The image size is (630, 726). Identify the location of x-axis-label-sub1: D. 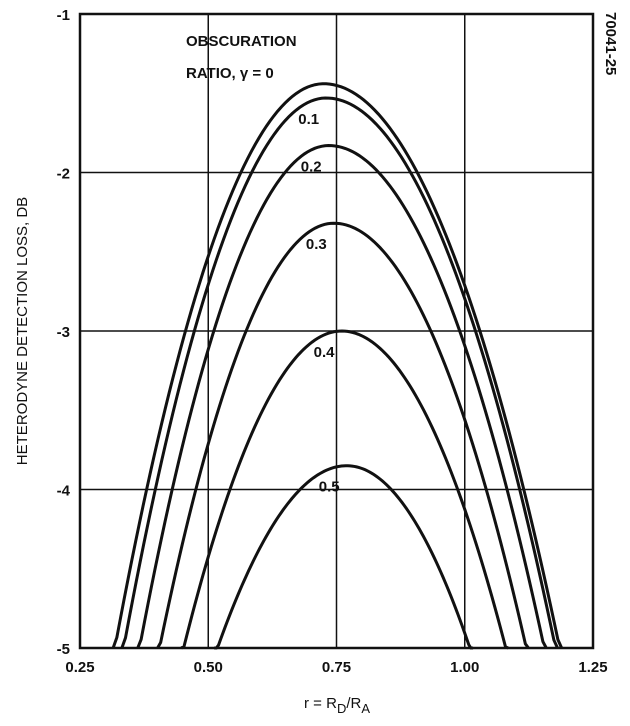
(341, 708).